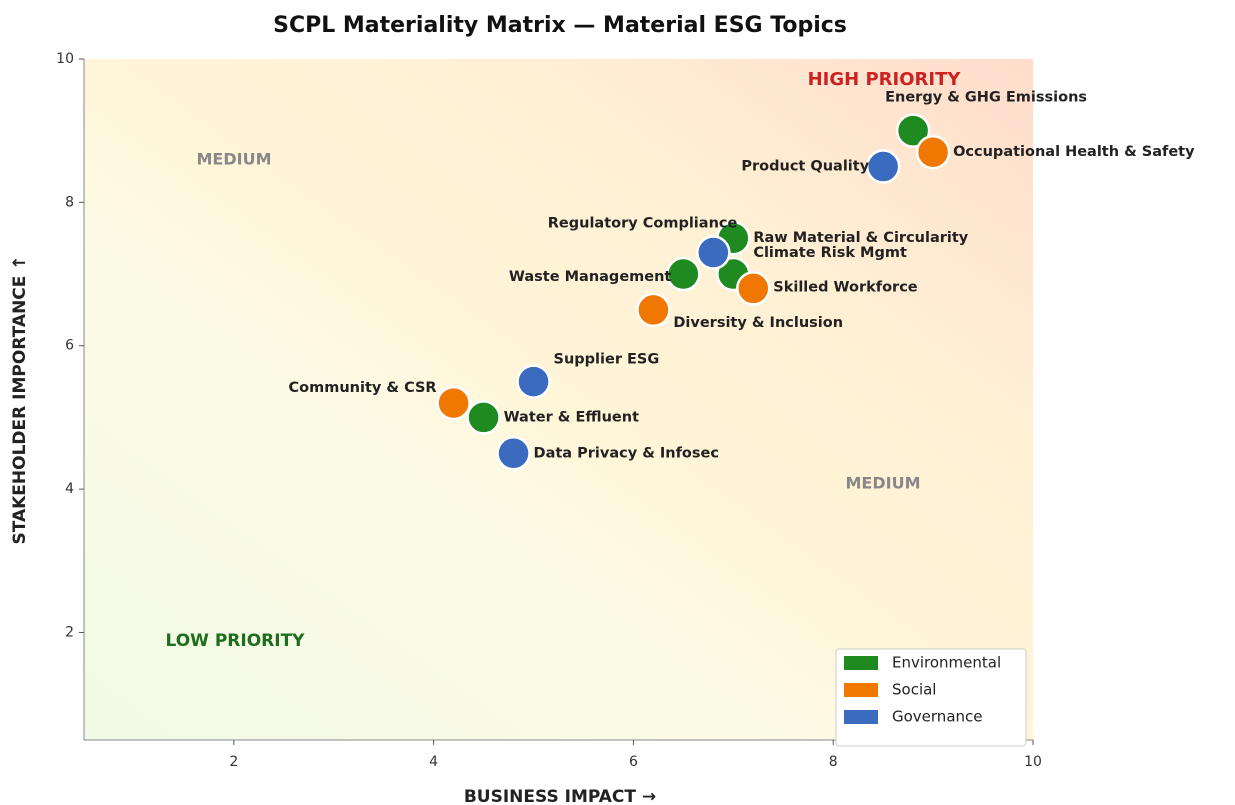 This screenshot has width=1235, height=805. I want to click on zone-label: LOW PRIORITY, so click(236, 641).